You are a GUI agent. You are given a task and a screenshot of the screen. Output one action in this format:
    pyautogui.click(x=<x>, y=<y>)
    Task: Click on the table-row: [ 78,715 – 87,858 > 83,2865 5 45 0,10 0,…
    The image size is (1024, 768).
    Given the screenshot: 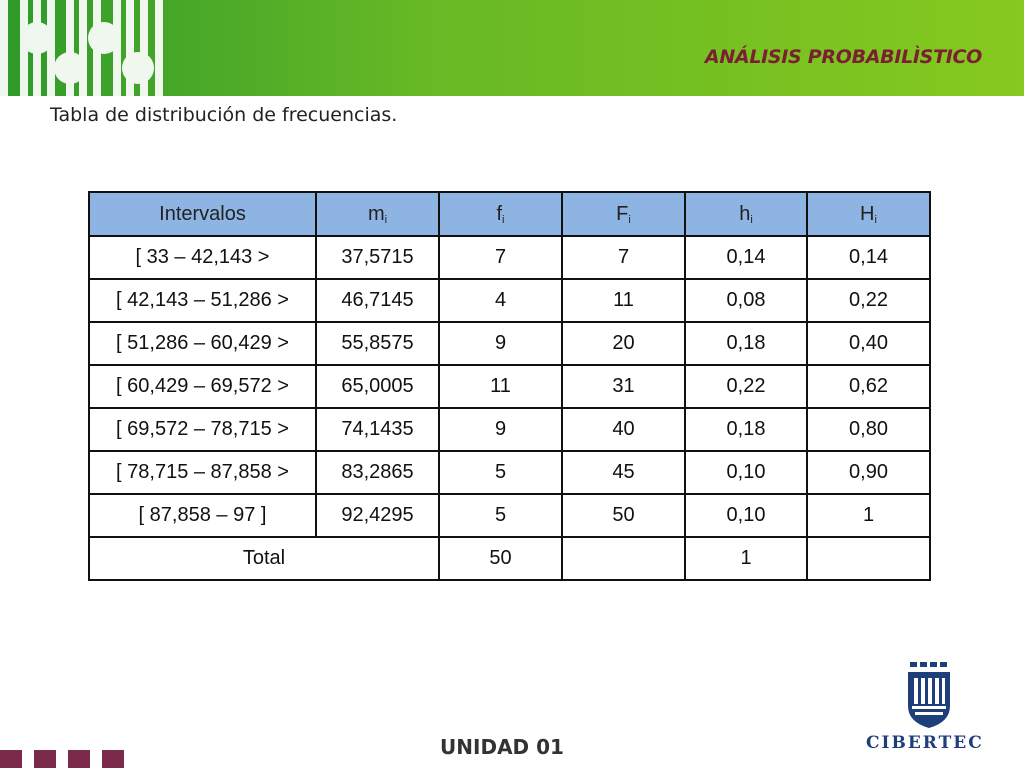 What is the action you would take?
    pyautogui.click(x=509, y=472)
    